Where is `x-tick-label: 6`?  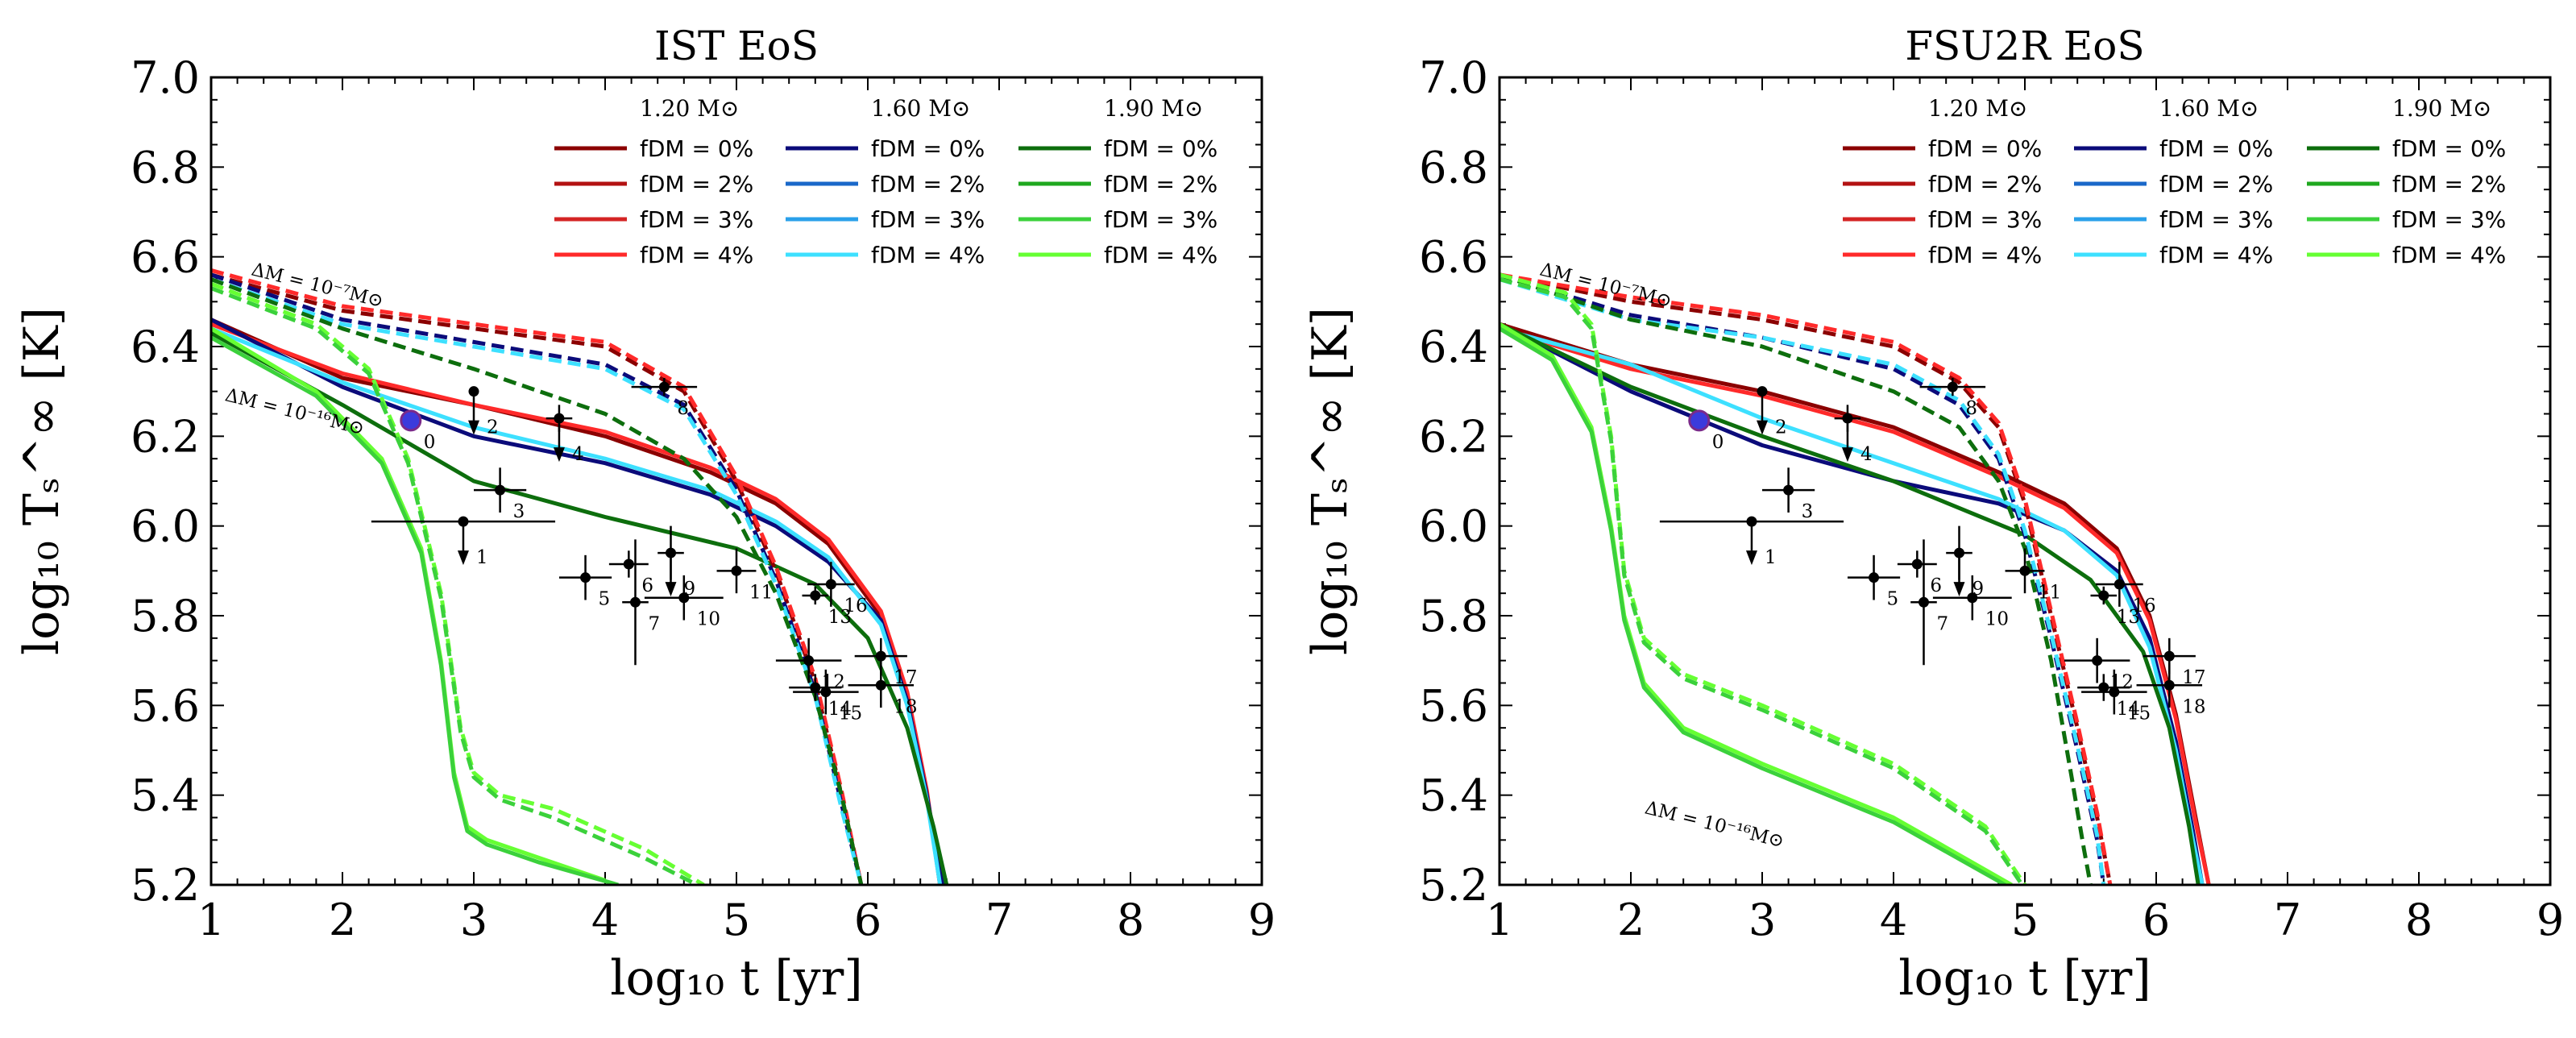 x-tick-label: 6 is located at coordinates (2156, 920).